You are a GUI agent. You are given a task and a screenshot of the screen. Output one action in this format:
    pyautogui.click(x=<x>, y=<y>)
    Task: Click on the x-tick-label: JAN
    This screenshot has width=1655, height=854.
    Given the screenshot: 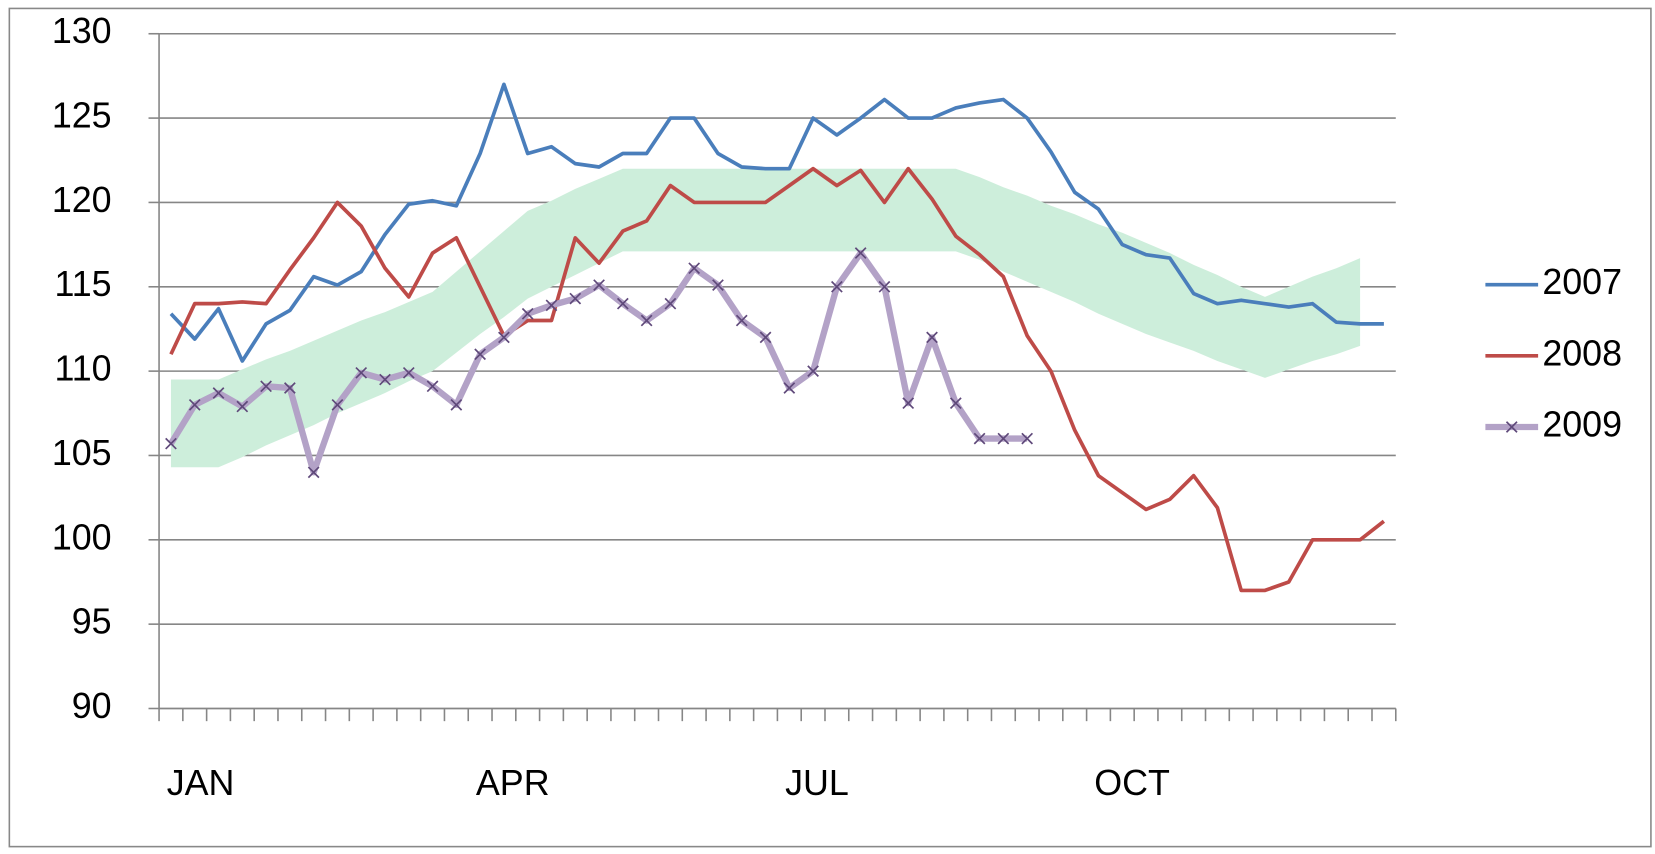 What is the action you would take?
    pyautogui.click(x=201, y=783)
    